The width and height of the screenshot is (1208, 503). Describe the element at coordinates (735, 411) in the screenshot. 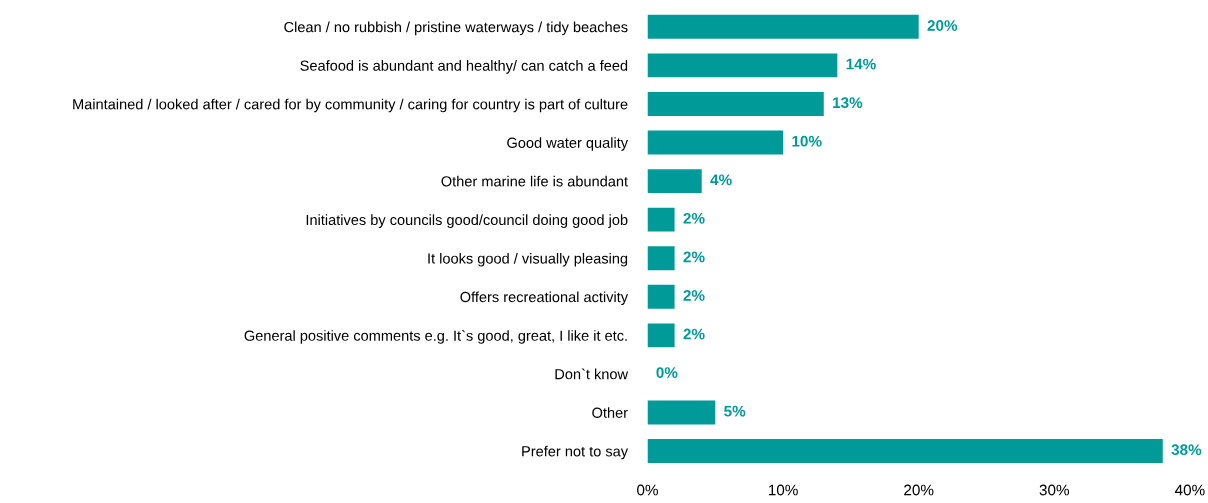

I see `data-label: 5%` at that location.